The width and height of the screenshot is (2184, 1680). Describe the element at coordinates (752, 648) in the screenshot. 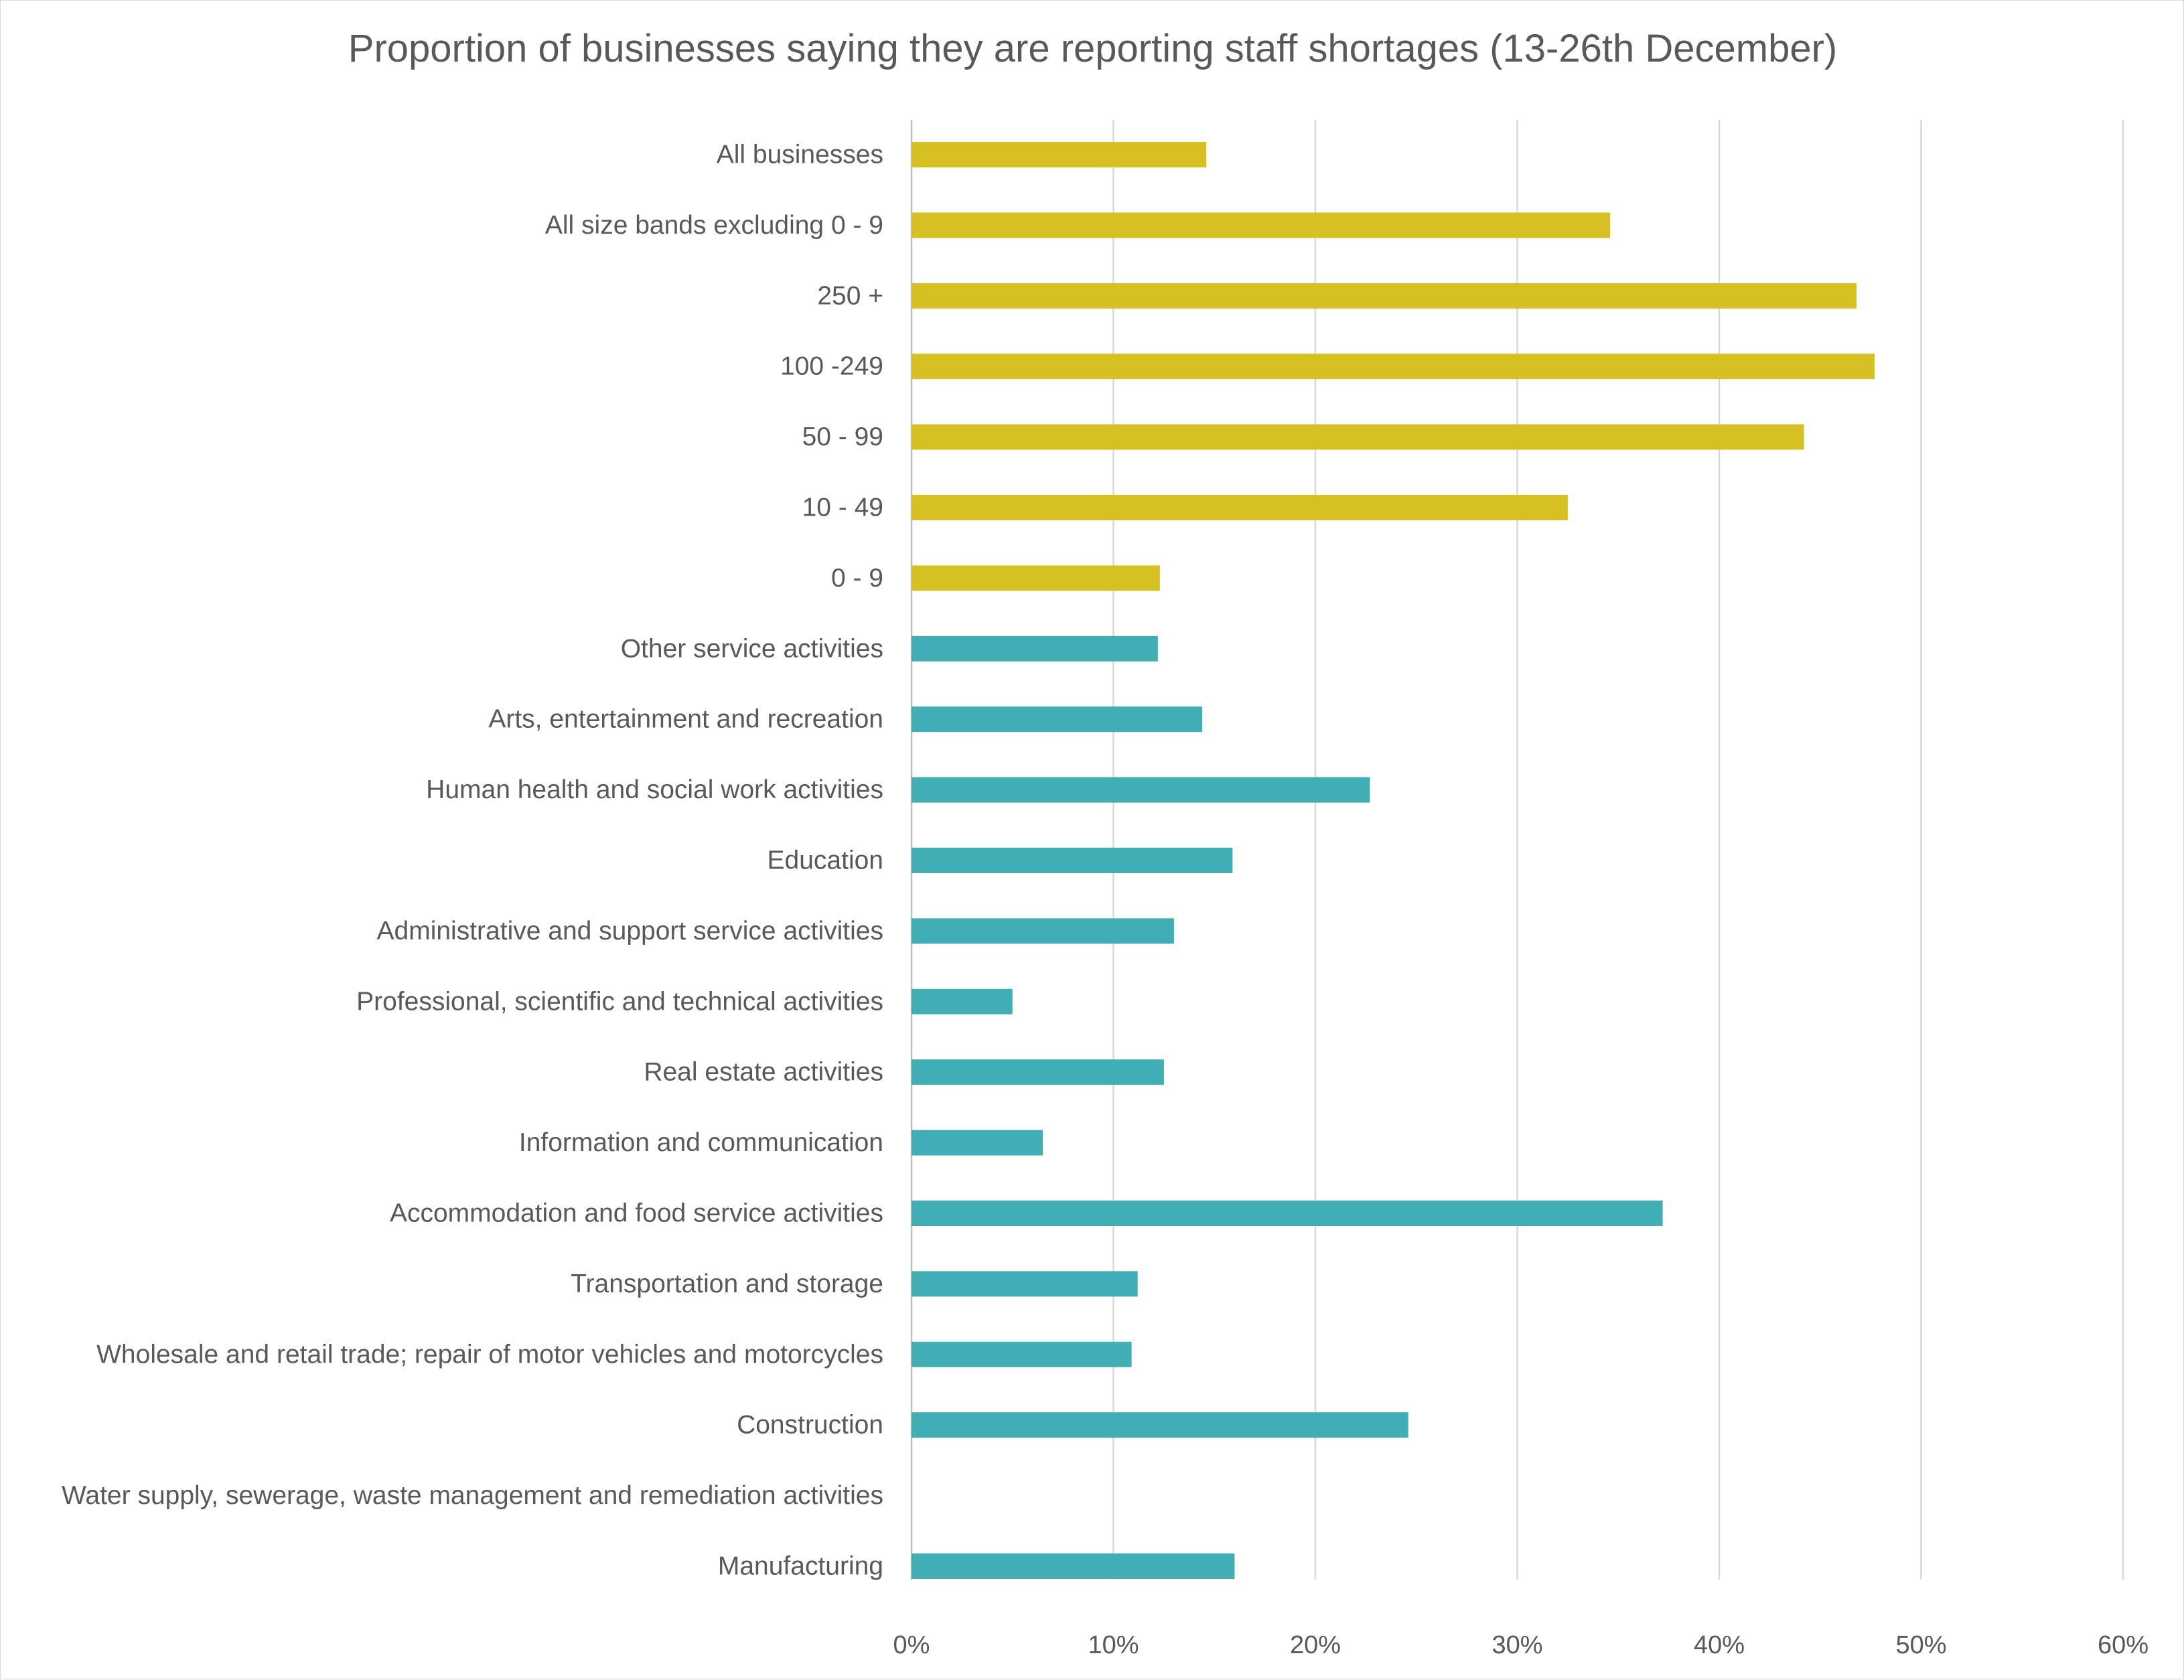

I see `category-label: Other service activities` at that location.